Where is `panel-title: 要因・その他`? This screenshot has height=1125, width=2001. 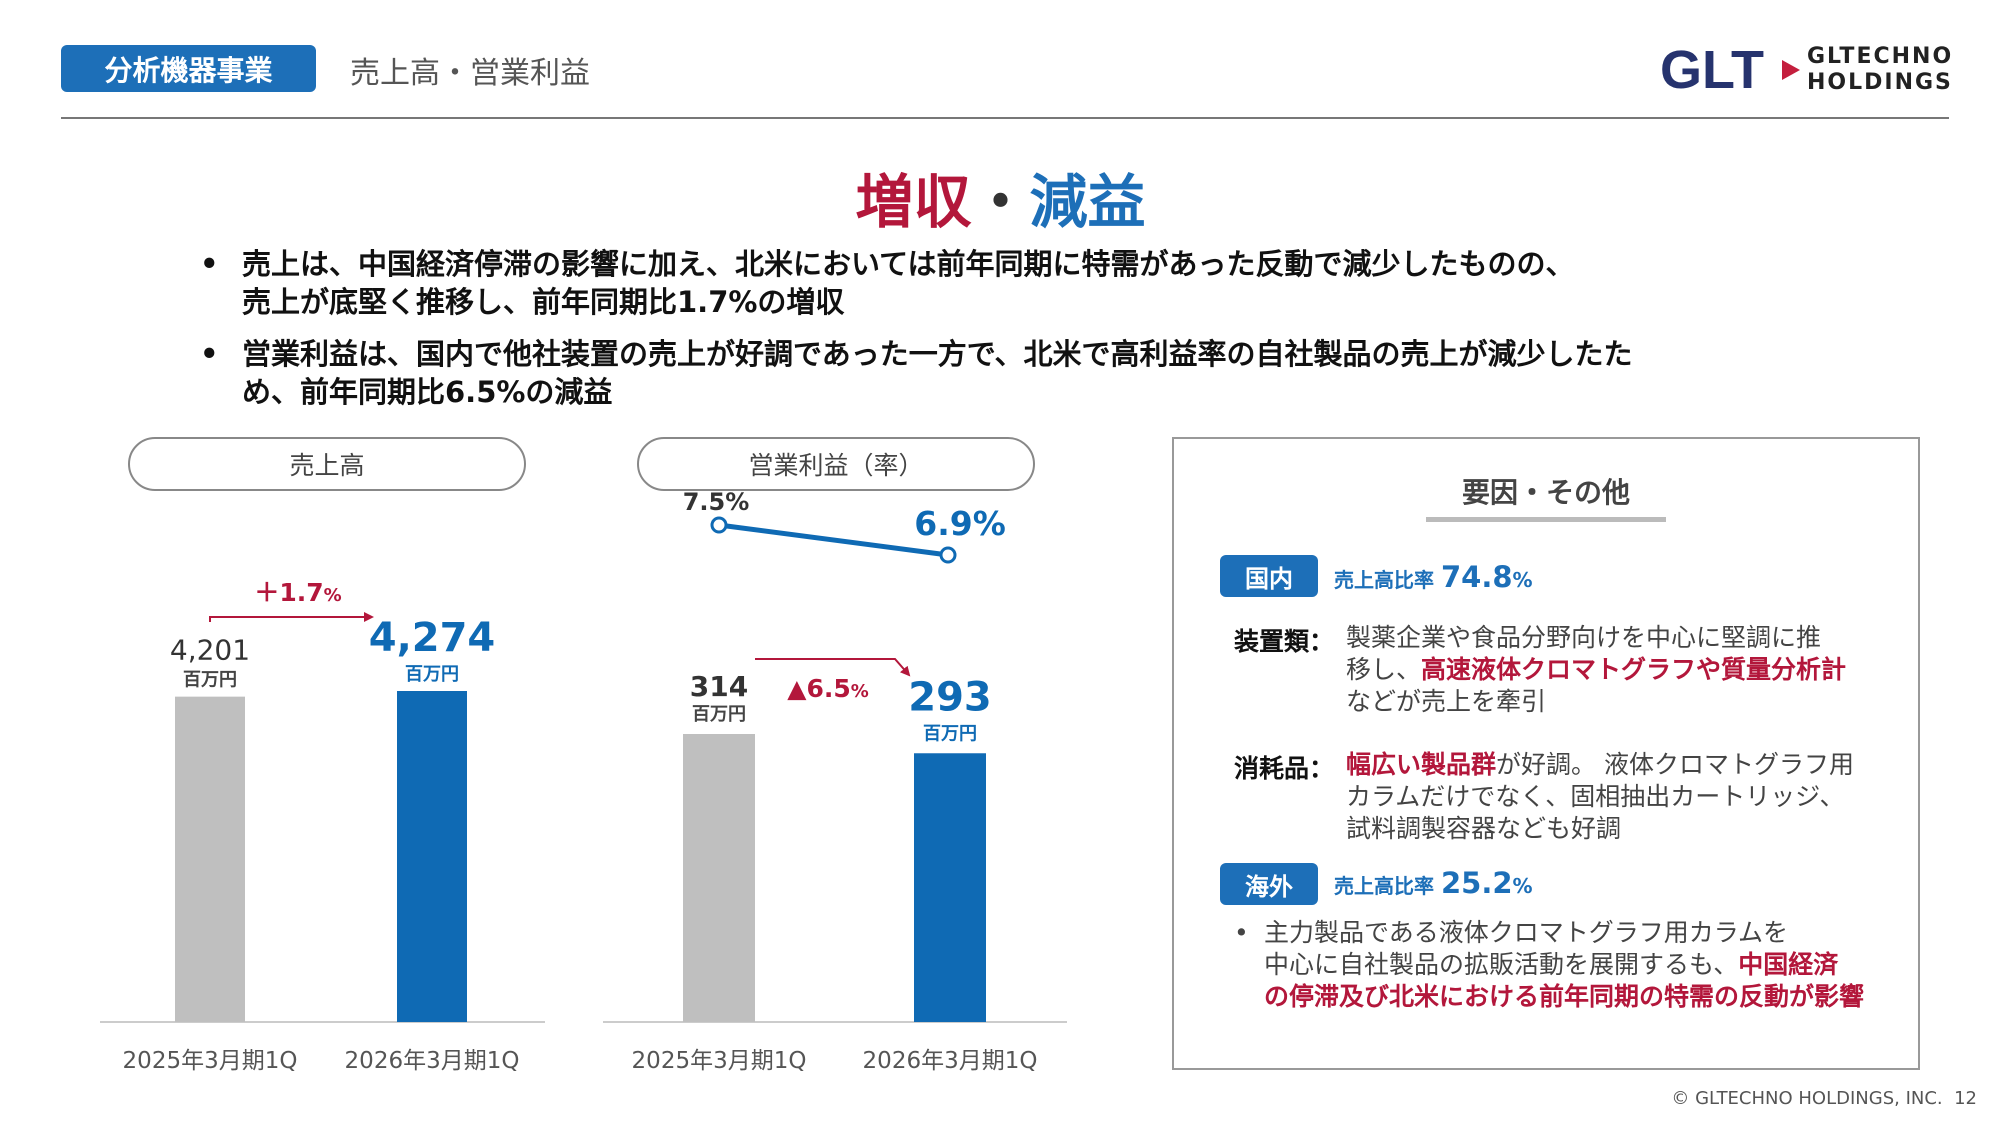 panel-title: 要因・その他 is located at coordinates (1545, 492).